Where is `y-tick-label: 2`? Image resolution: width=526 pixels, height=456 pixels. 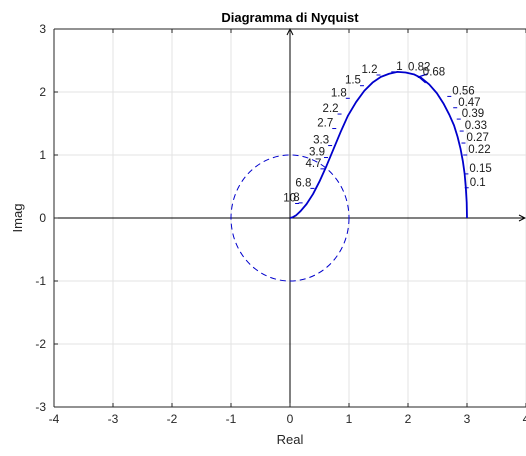
y-tick-label: 2 is located at coordinates (42, 92).